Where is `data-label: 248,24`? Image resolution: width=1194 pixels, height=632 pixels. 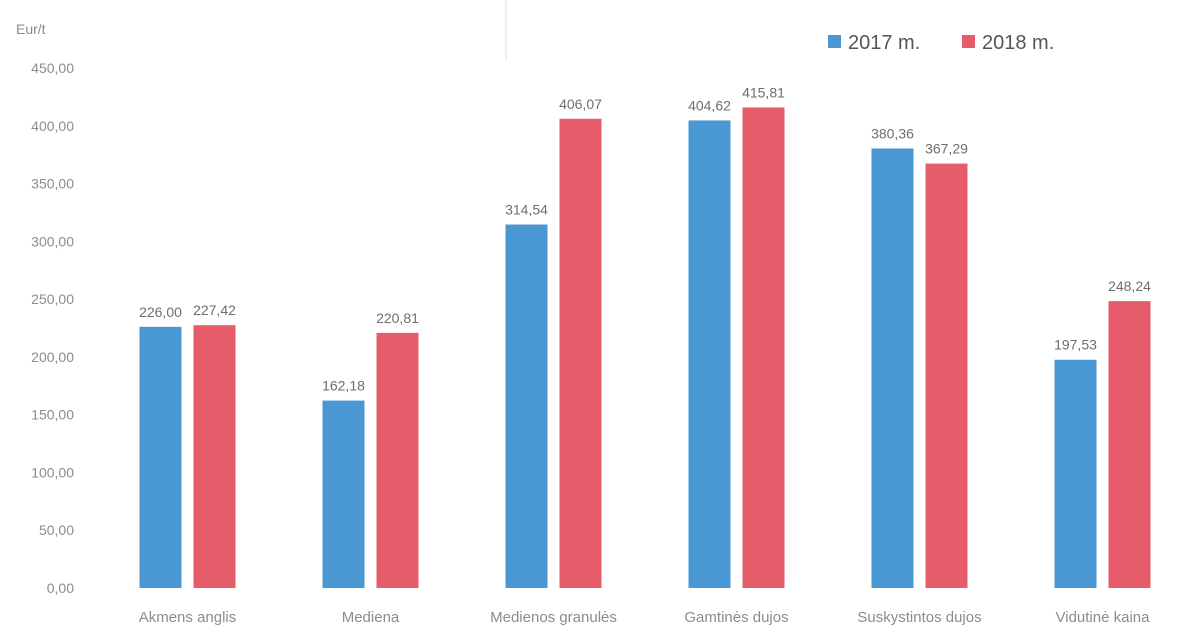
data-label: 248,24 is located at coordinates (1129, 286).